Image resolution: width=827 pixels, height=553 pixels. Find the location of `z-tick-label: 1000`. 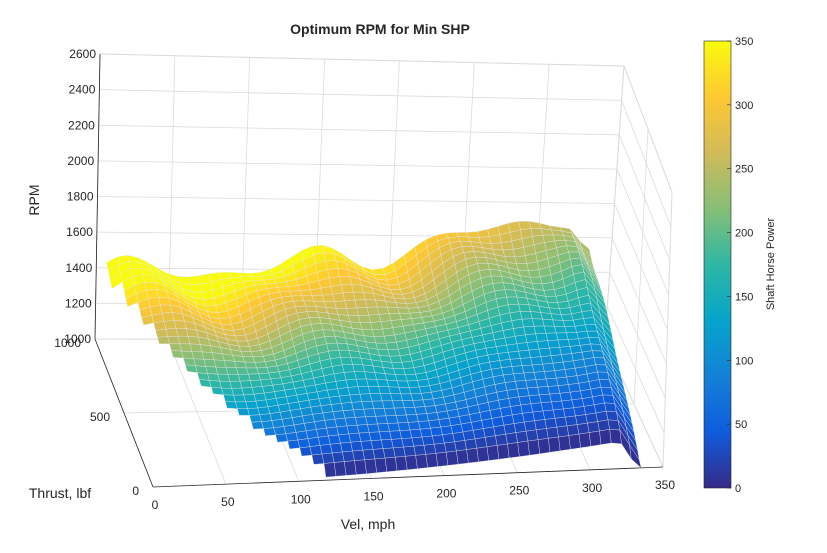

z-tick-label: 1000 is located at coordinates (77, 339).